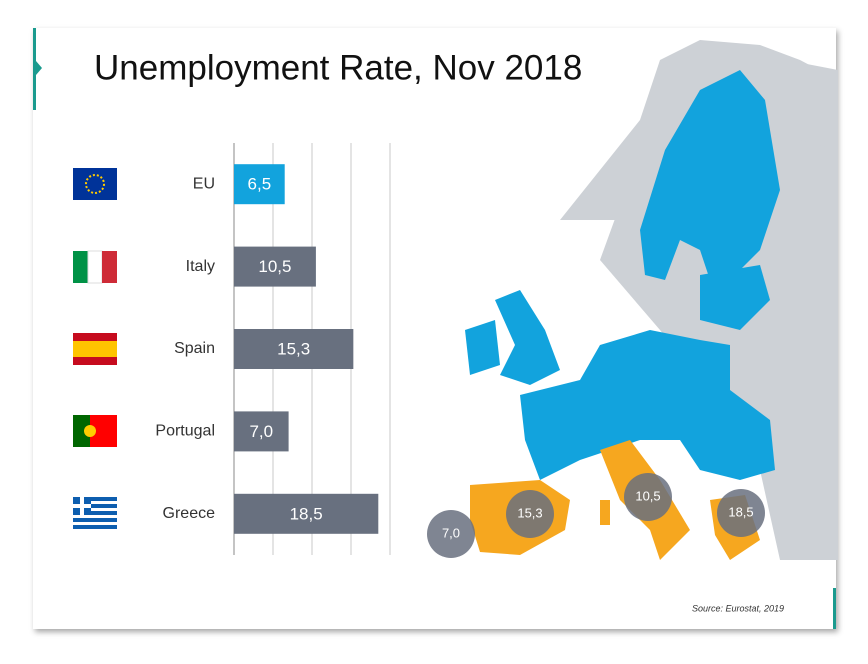 The image size is (868, 664). I want to click on map-bubble-label: 18,5, so click(740, 511).